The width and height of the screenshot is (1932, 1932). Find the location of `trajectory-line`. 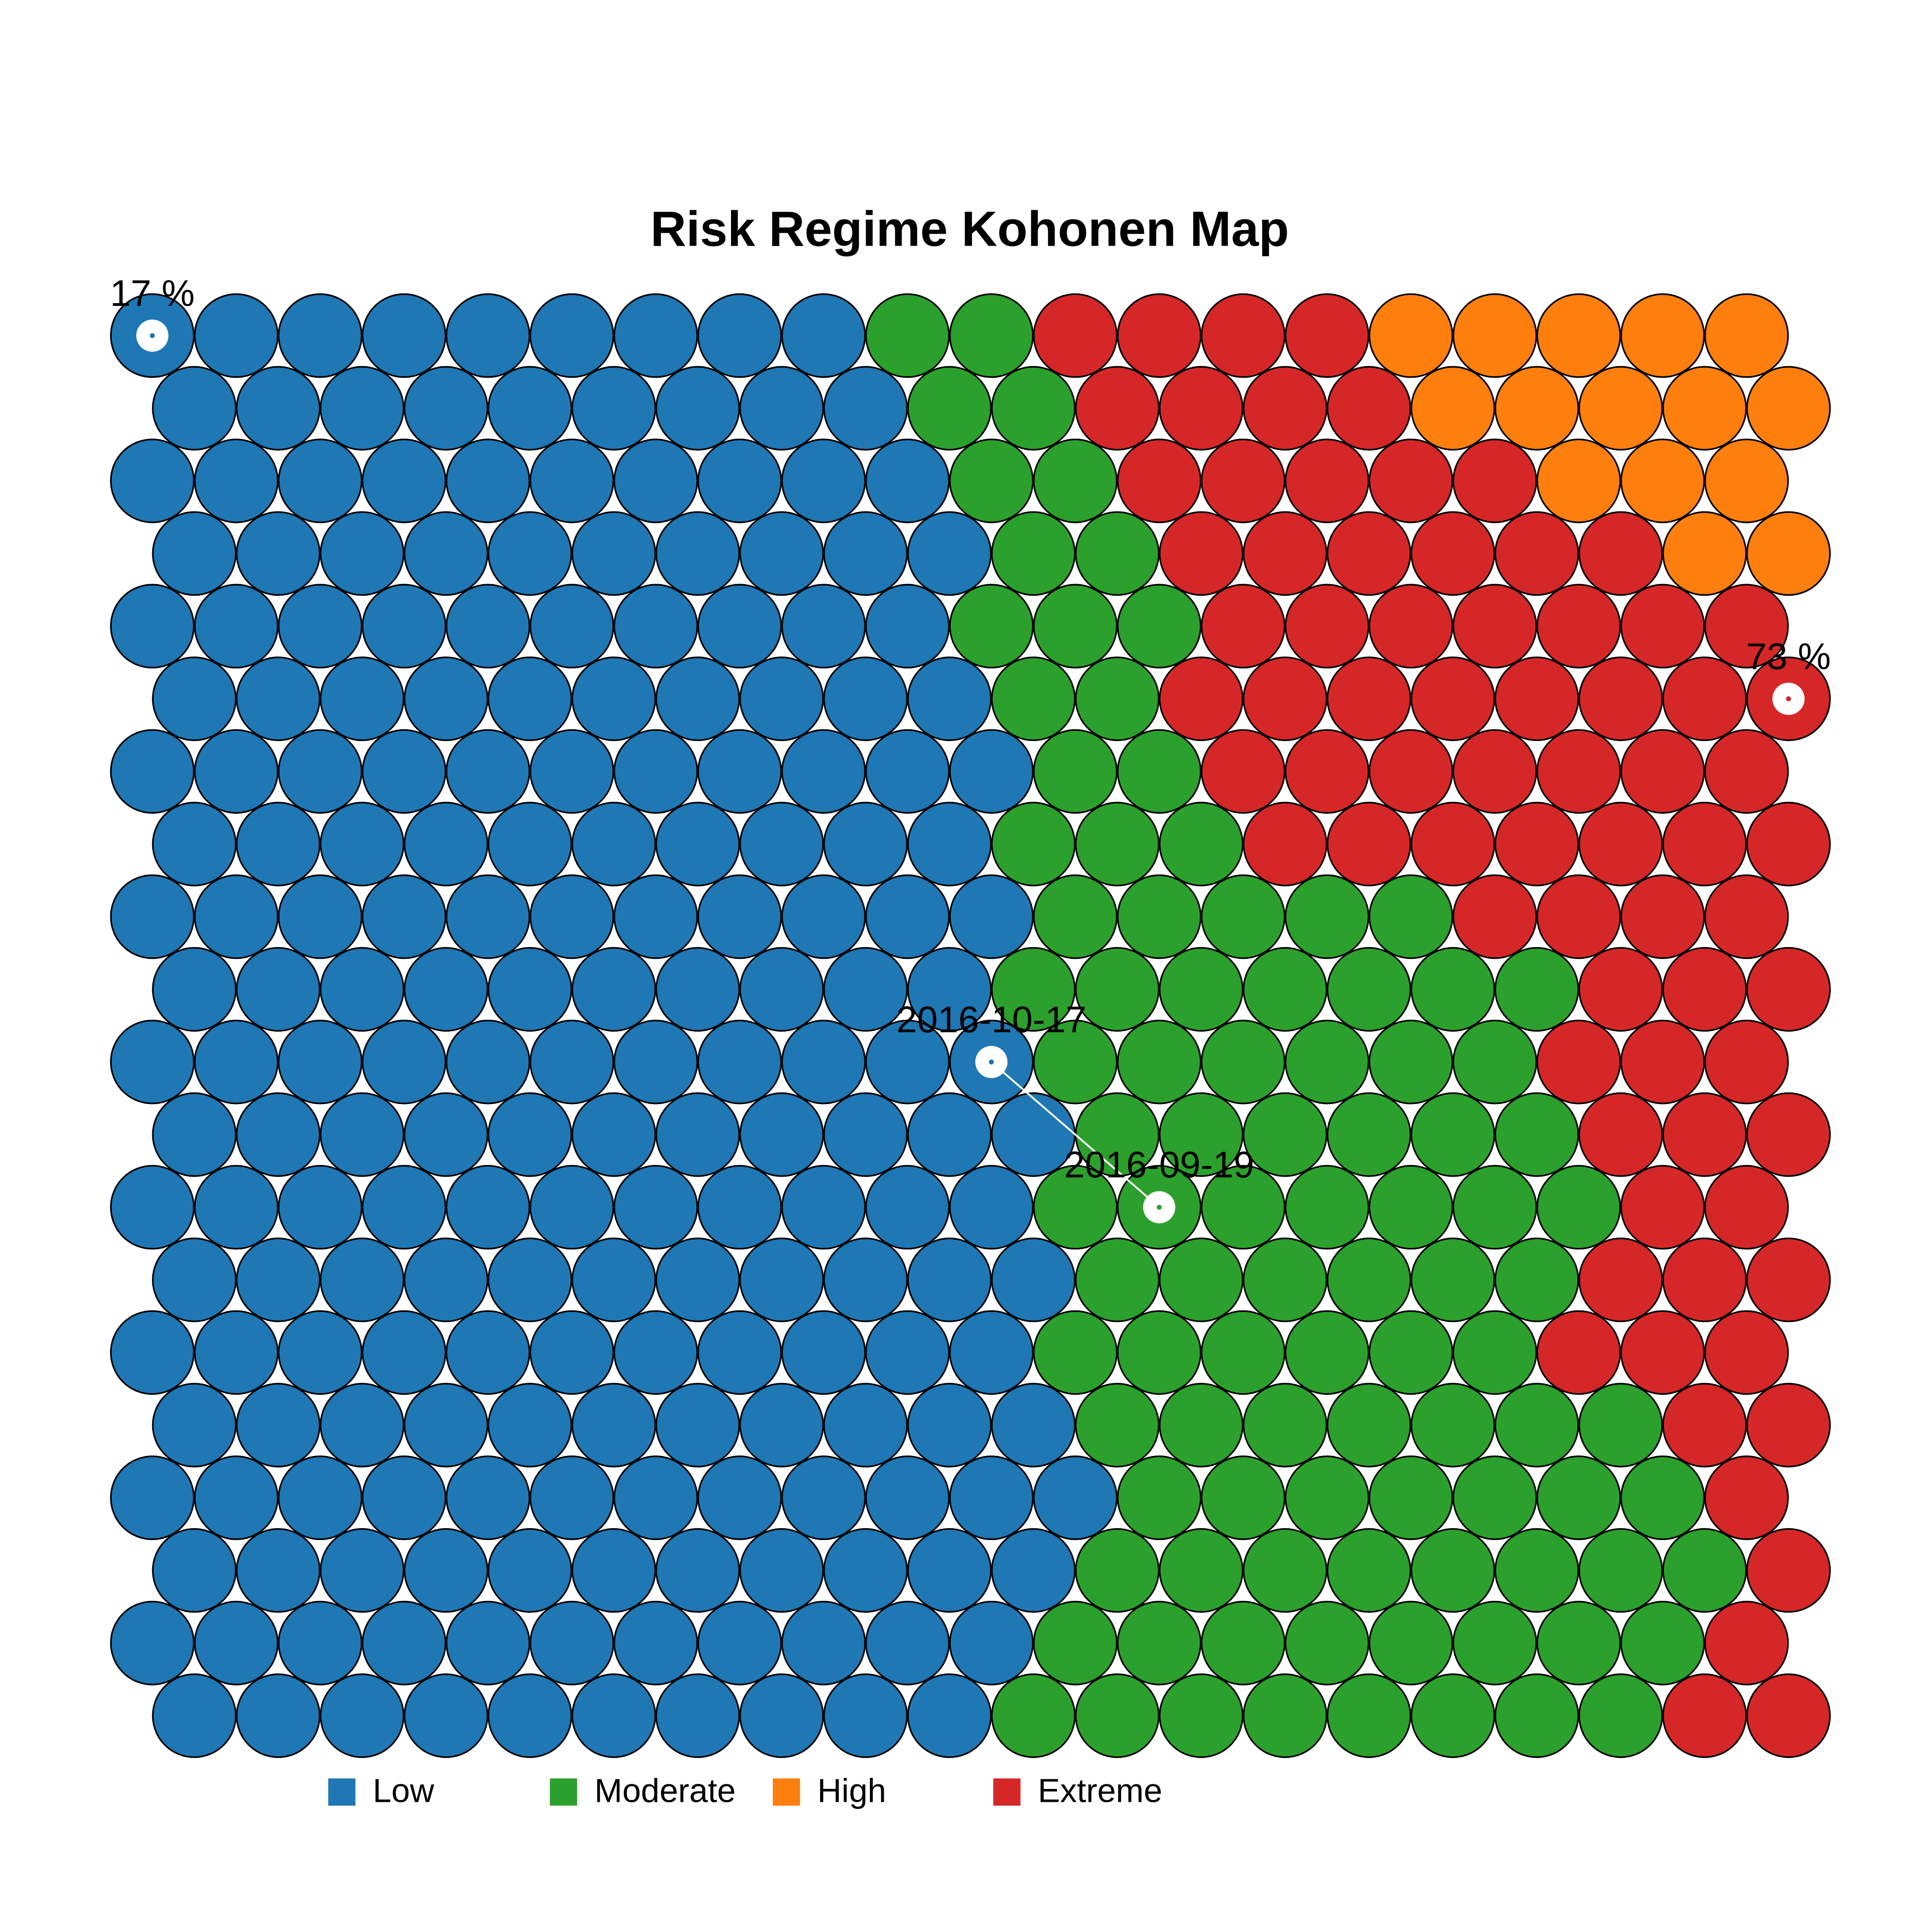

trajectory-line is located at coordinates (1075, 1134).